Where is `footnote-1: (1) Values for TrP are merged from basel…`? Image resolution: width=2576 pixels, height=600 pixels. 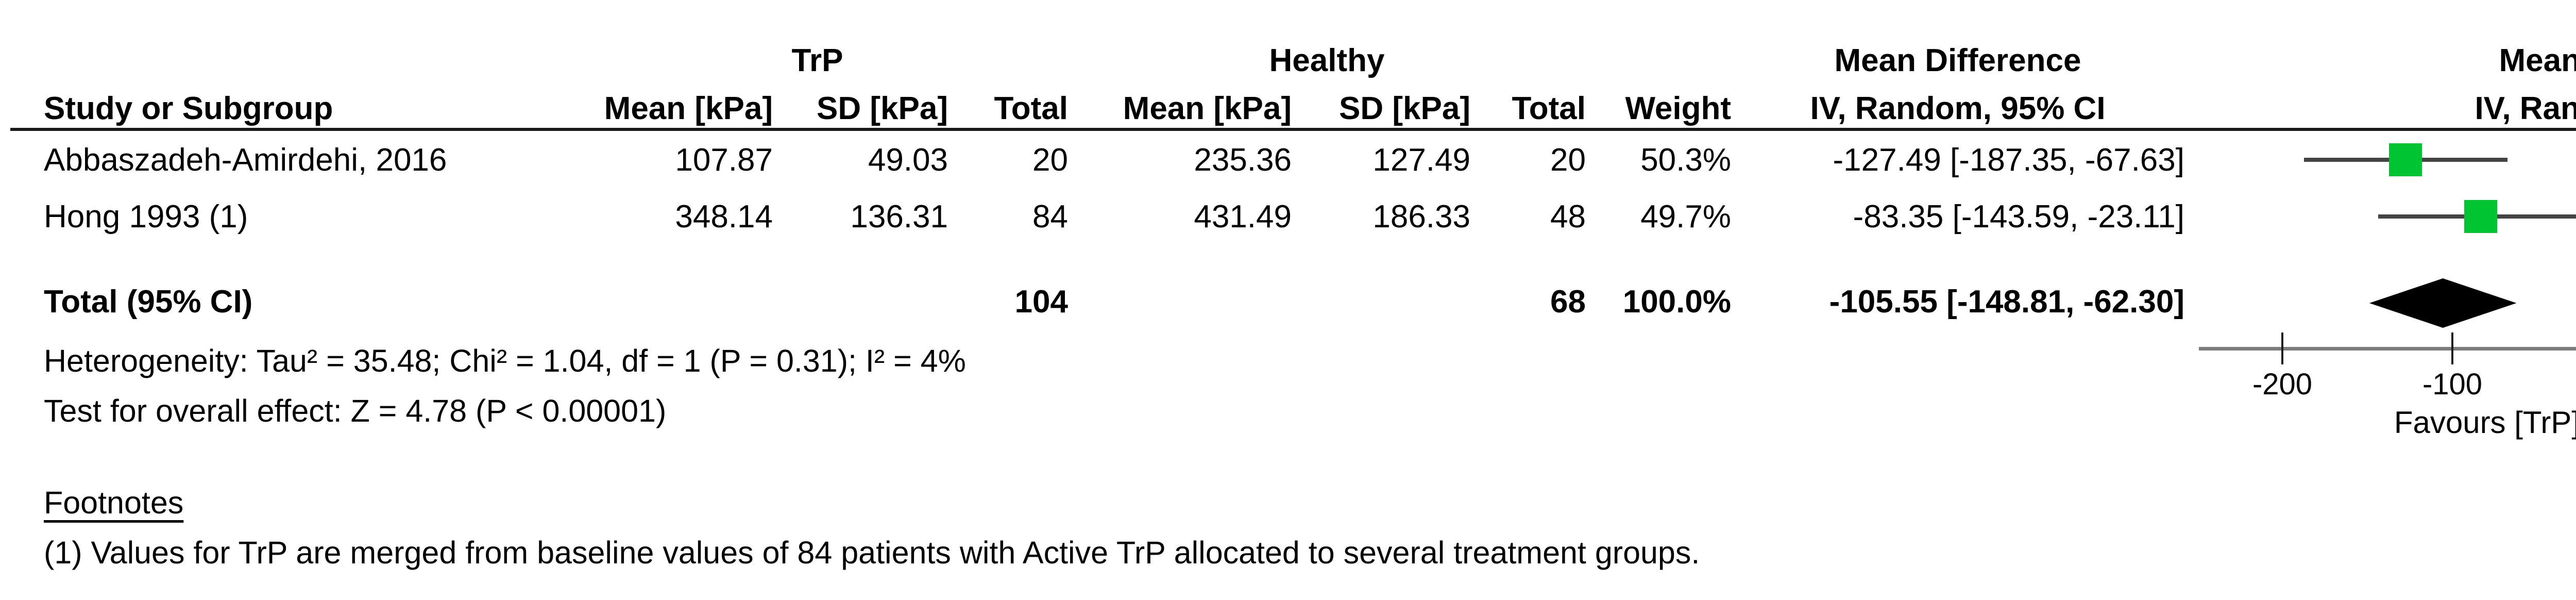
footnote-1: (1) Values for TrP are merged from basel… is located at coordinates (872, 552).